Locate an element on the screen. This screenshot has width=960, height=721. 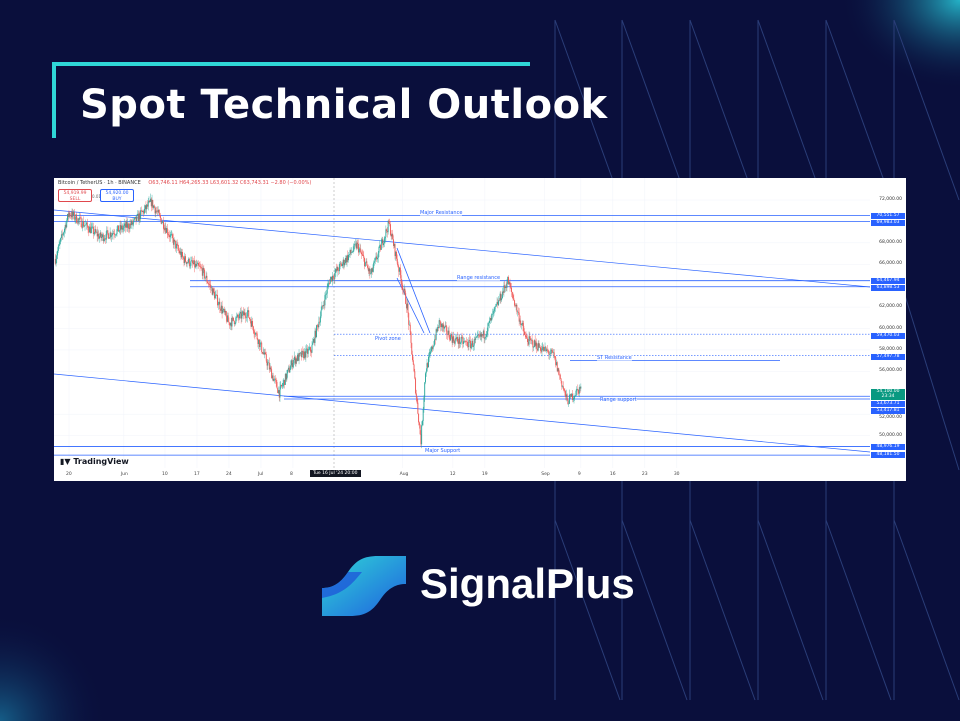
buy-button: 54,920.00 BUY is located at coordinates (117, 195).